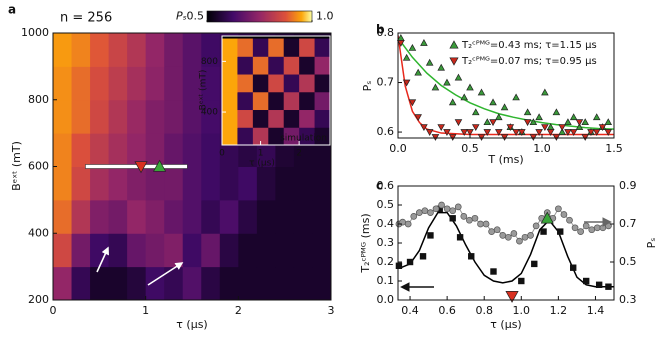  What do you see at coordinates (529, 45) in the screenshot?
I see `legend-label: T₂ᶜᴾᴹᴳ=0.43 ms; τ=1.15 μs` at bounding box center [529, 45].